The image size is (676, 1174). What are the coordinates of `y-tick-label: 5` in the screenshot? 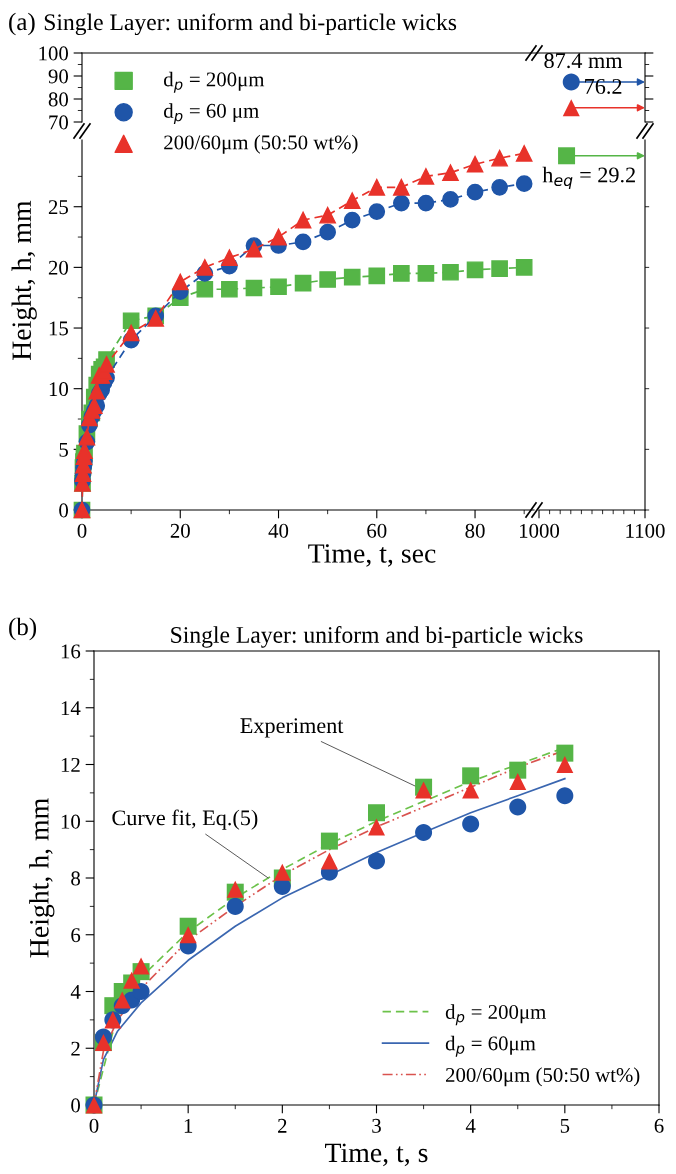 It's located at (63, 449).